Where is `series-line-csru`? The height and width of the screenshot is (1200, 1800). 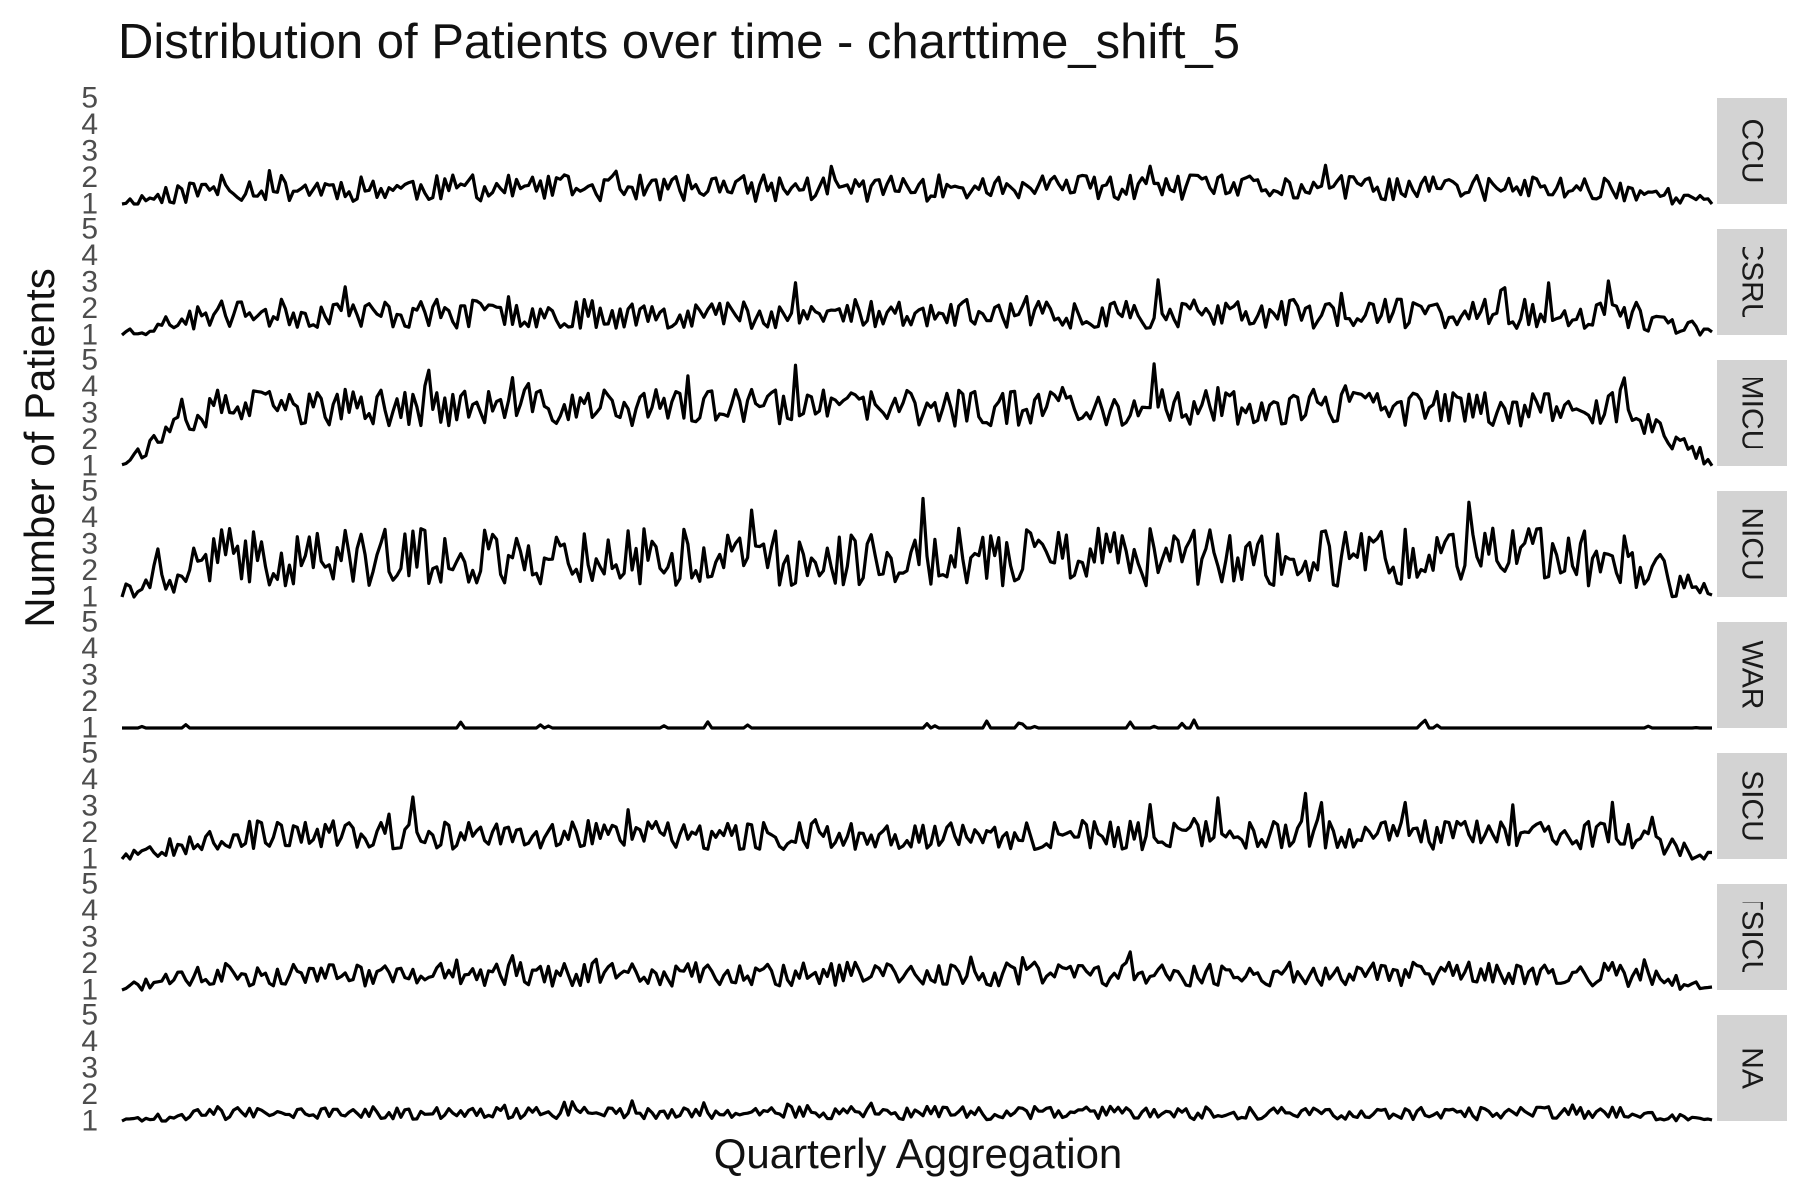
series-line-csru is located at coordinates (916, 307).